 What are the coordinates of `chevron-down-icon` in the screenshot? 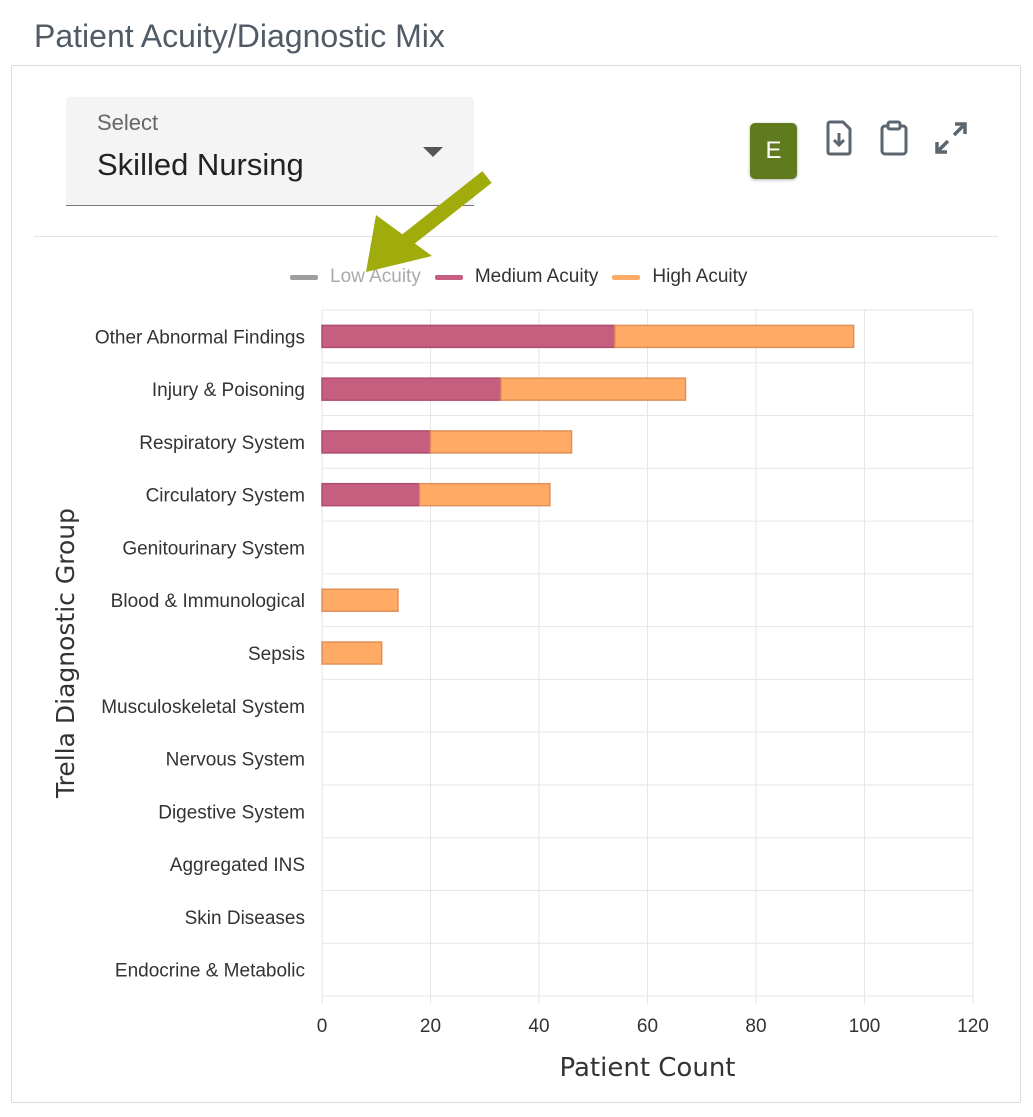 It's located at (433, 152).